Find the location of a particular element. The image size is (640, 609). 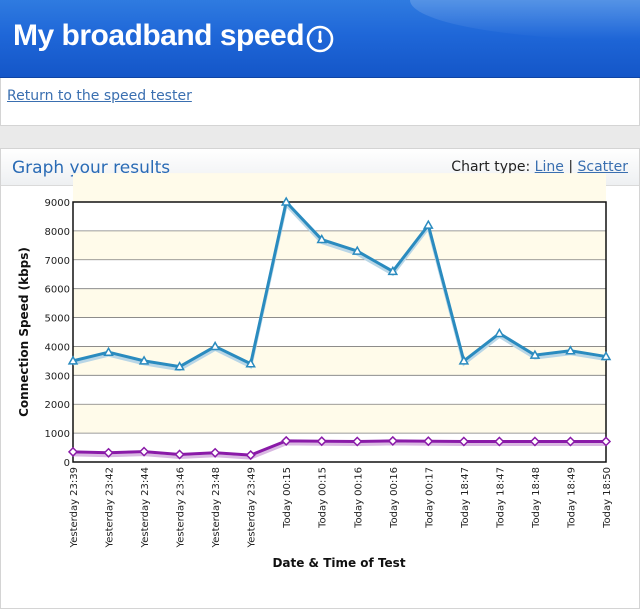

x-tick-label: Yesterday 23:44 is located at coordinates (145, 508).